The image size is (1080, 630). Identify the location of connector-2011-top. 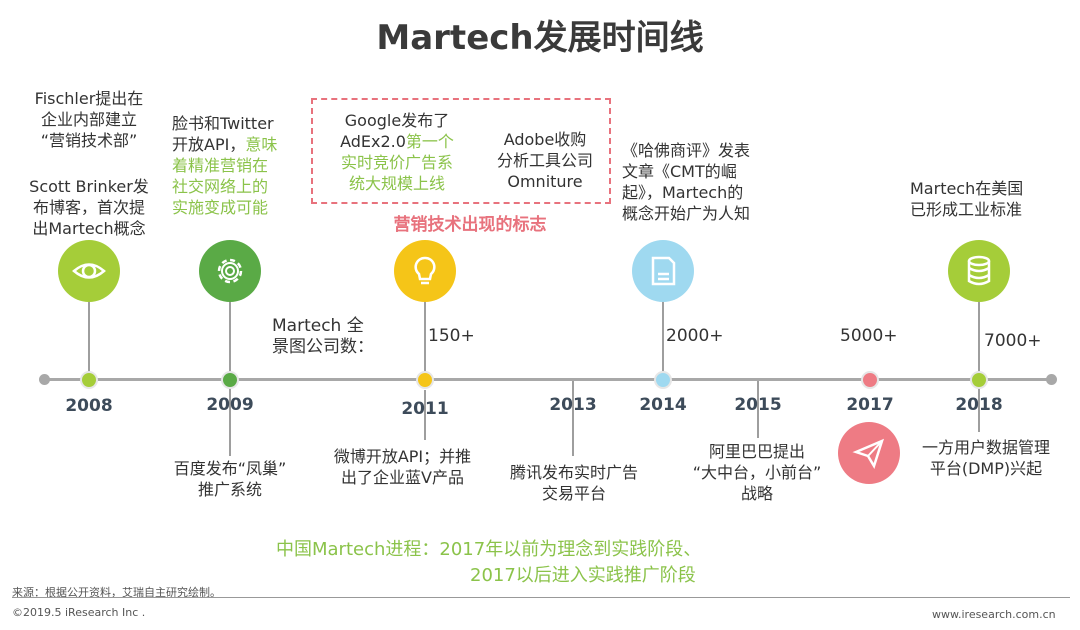
(425, 336).